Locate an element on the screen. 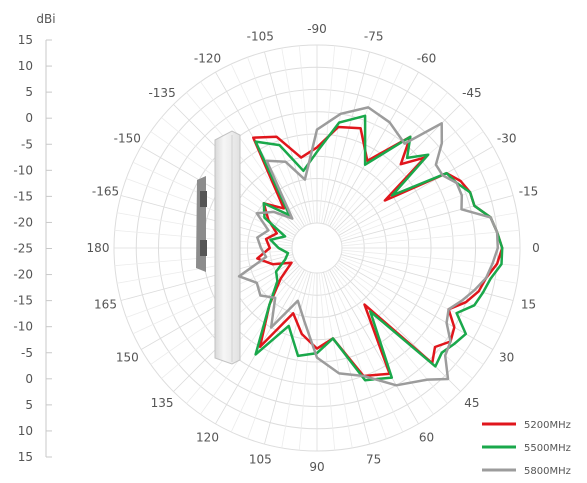 Image resolution: width=587 pixels, height=483 pixels. mount-clip-top is located at coordinates (203, 199).